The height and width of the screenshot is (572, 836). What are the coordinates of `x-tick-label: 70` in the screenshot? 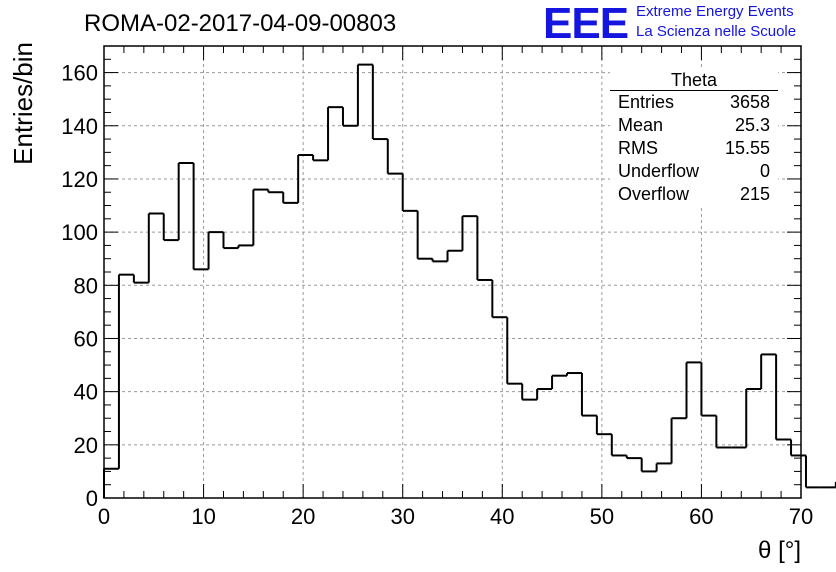 It's located at (801, 516).